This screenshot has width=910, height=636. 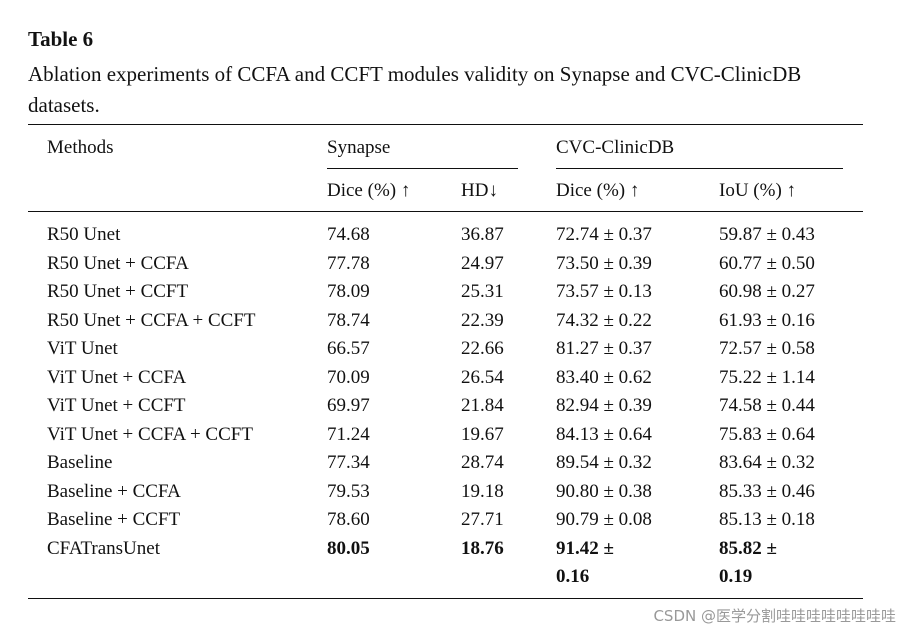 What do you see at coordinates (114, 491) in the screenshot?
I see `row-label: Baseline + CCFA` at bounding box center [114, 491].